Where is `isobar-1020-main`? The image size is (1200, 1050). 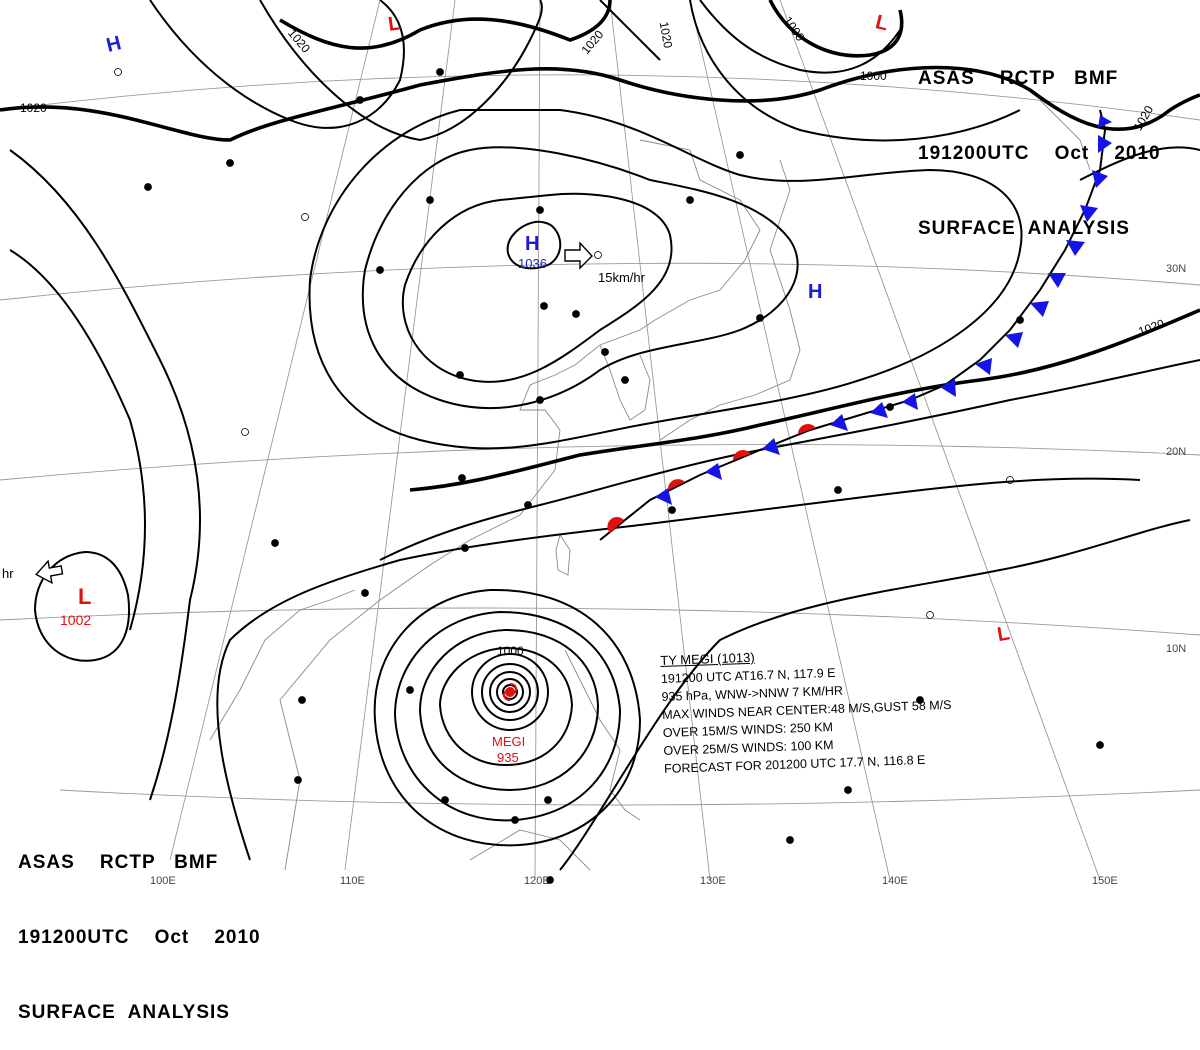 isobar-1020-main is located at coordinates (600, 103).